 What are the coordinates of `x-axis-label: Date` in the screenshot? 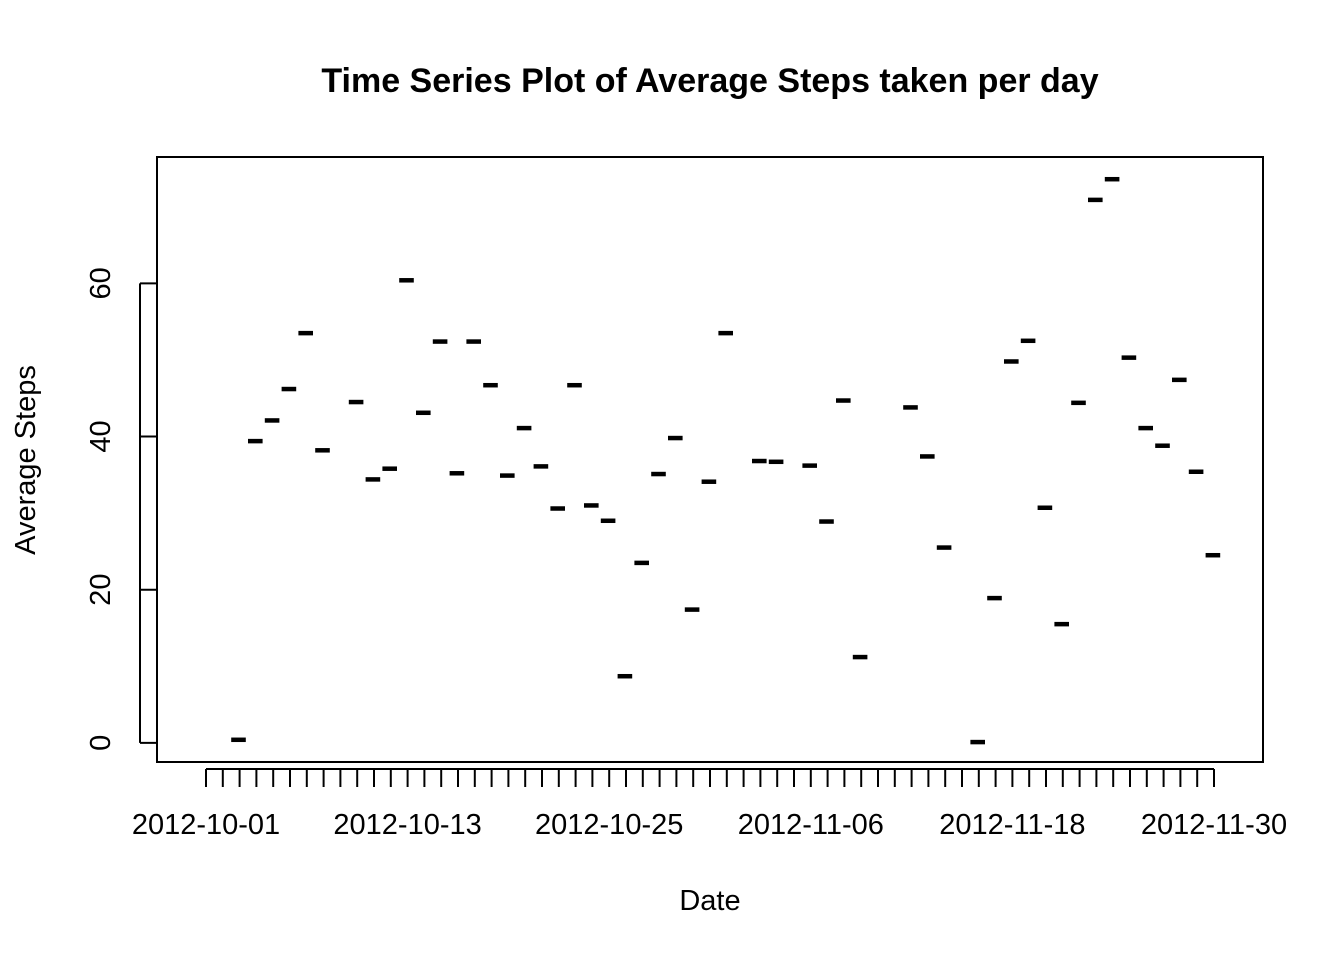 It's located at (709, 901).